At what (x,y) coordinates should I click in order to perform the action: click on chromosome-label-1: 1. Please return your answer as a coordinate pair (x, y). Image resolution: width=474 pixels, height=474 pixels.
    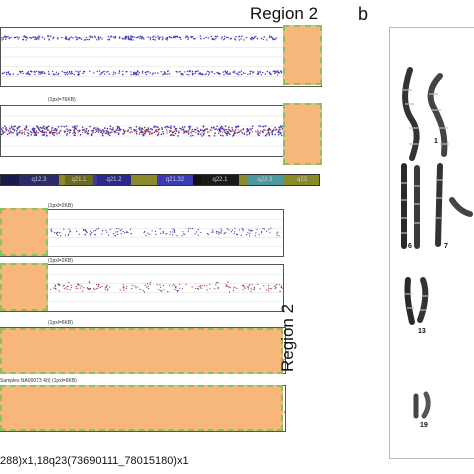
    Looking at the image, I should click on (436, 141).